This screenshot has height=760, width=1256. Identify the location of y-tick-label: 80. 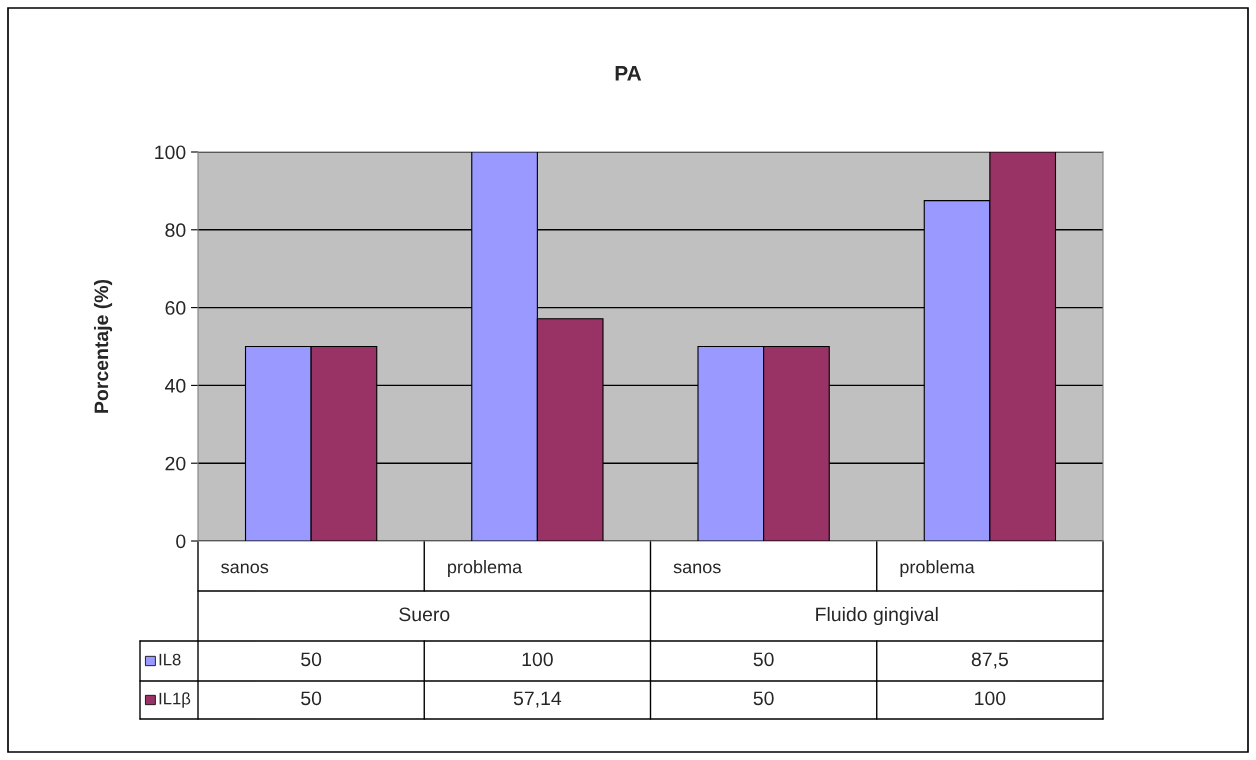
(175, 230).